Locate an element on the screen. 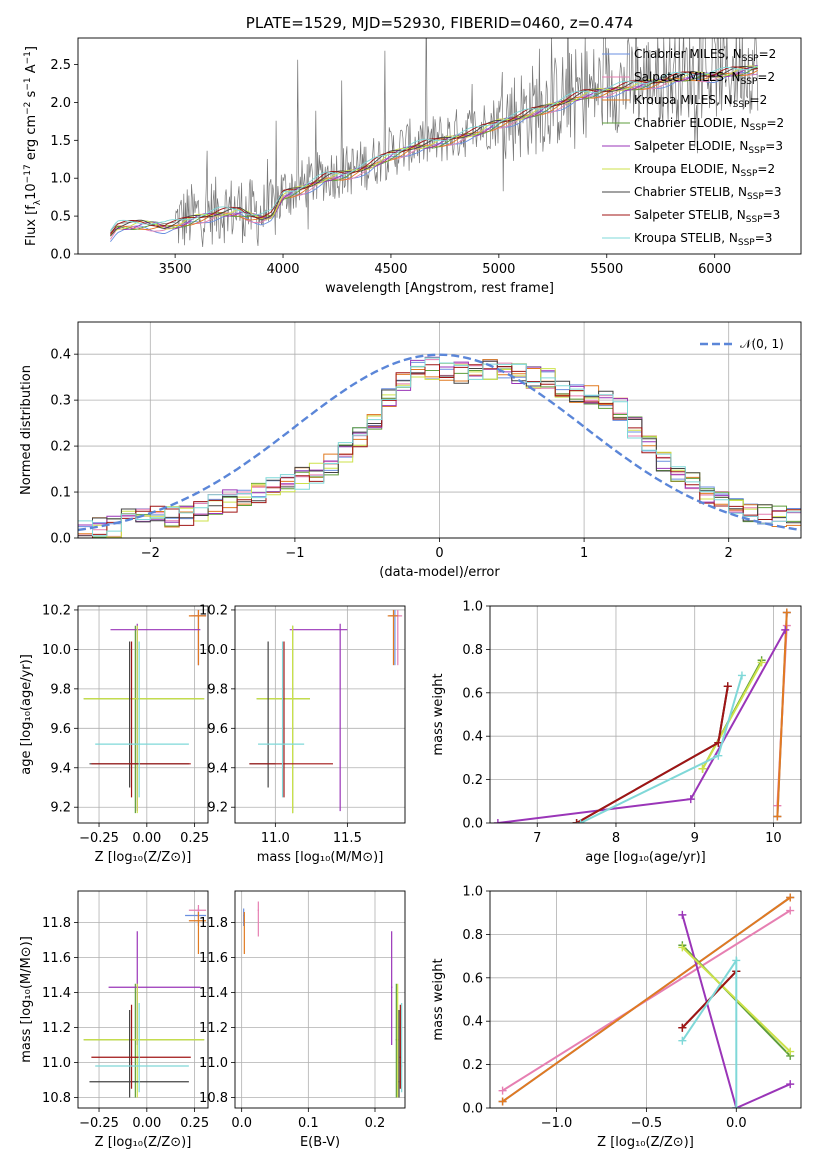 The height and width of the screenshot is (1170, 819). y-axis-label: Flux [fλ10−17 erg cm−2 s−1 A−1] is located at coordinates (33, 146).